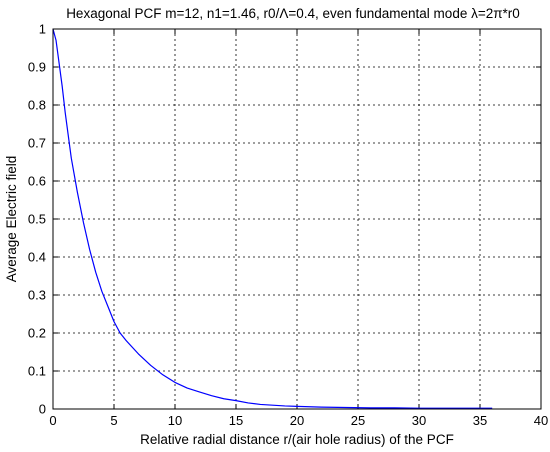  I want to click on y-tick-label: 0.1, so click(37, 371).